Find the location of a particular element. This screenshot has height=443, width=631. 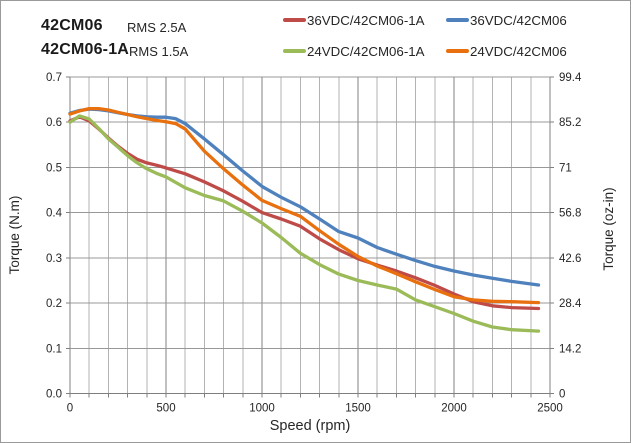

svg-text: 0.5 is located at coordinates (54, 168).